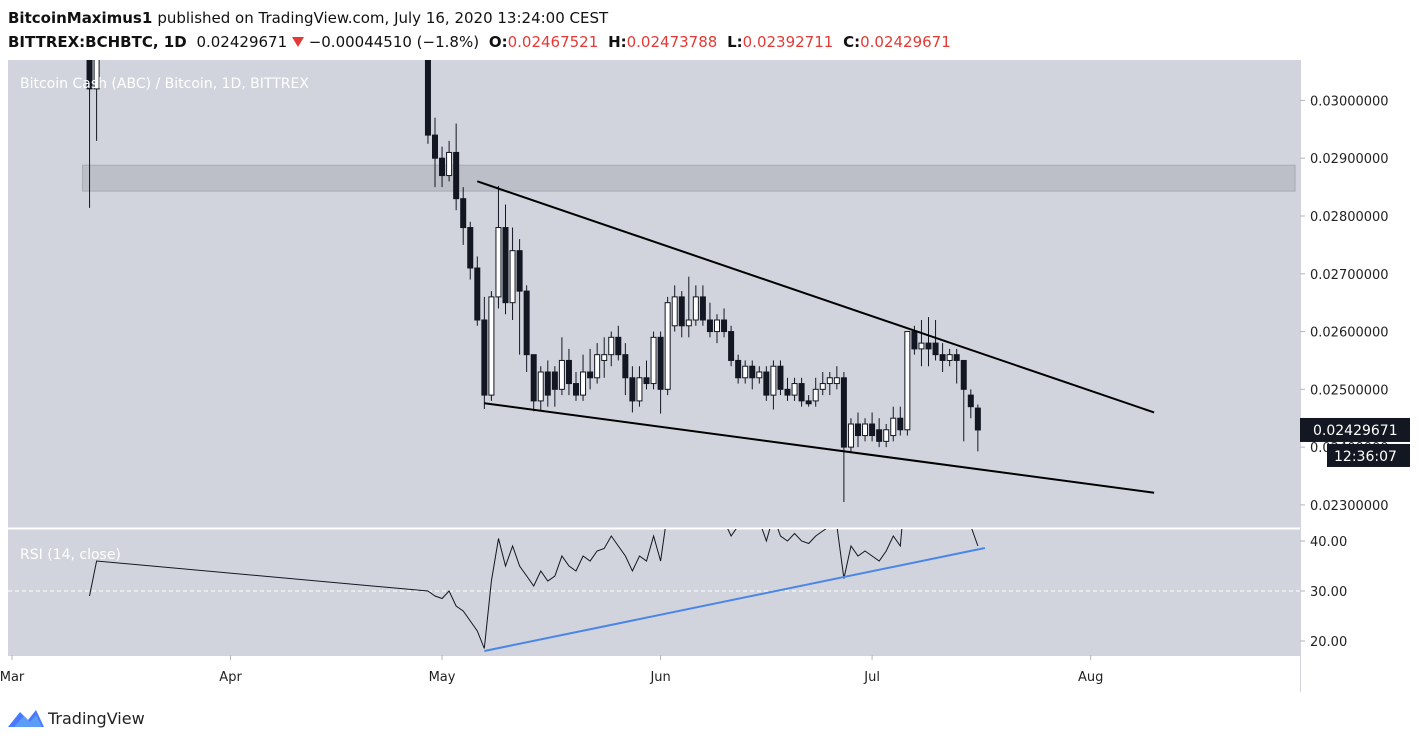 The width and height of the screenshot is (1420, 744). I want to click on down-arrow, so click(297, 42).